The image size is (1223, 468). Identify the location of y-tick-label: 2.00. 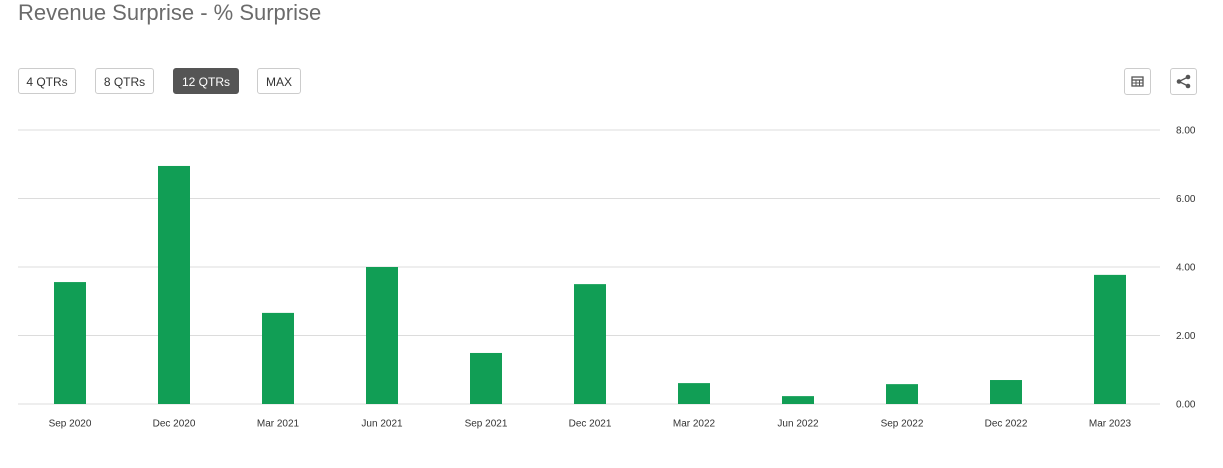
(1186, 336).